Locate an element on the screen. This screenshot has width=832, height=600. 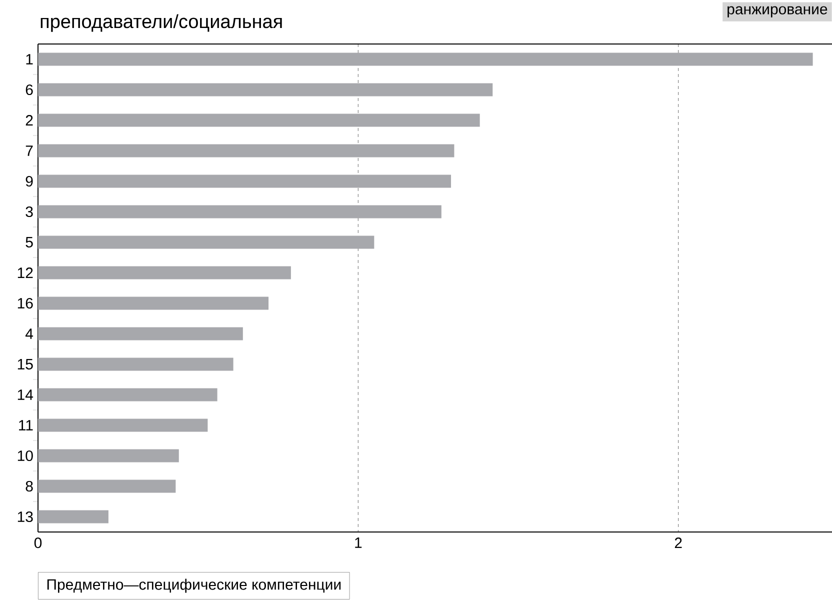
y-tick-label: 11 is located at coordinates (26, 425).